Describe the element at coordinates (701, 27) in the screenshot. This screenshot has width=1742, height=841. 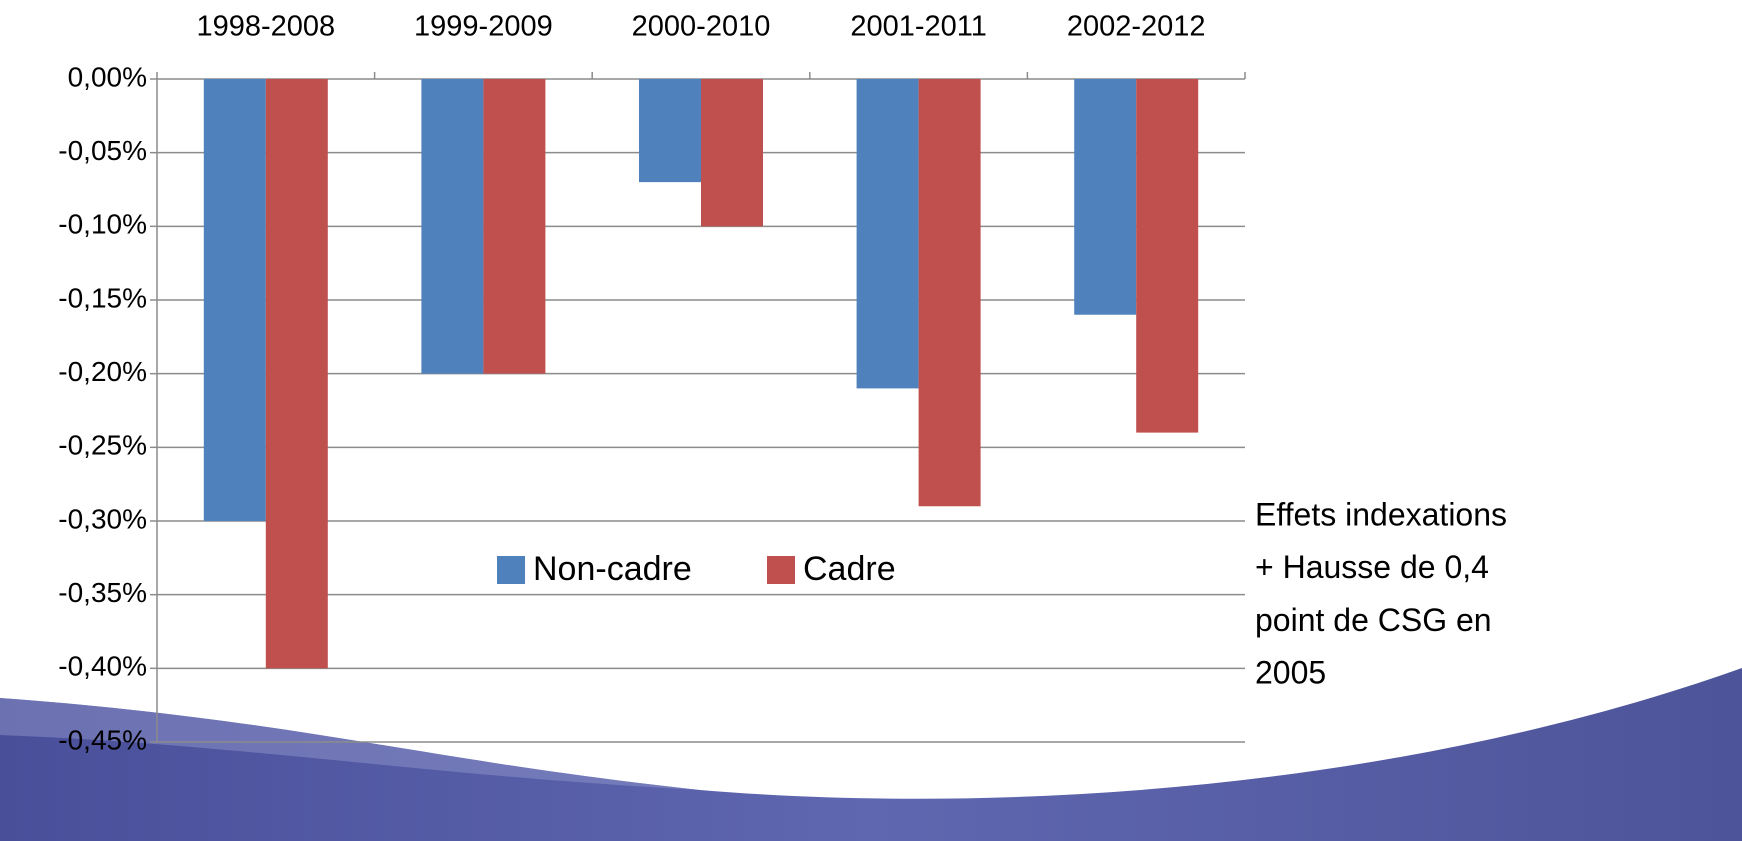
I see `x-tick-label: 2000-2010` at that location.